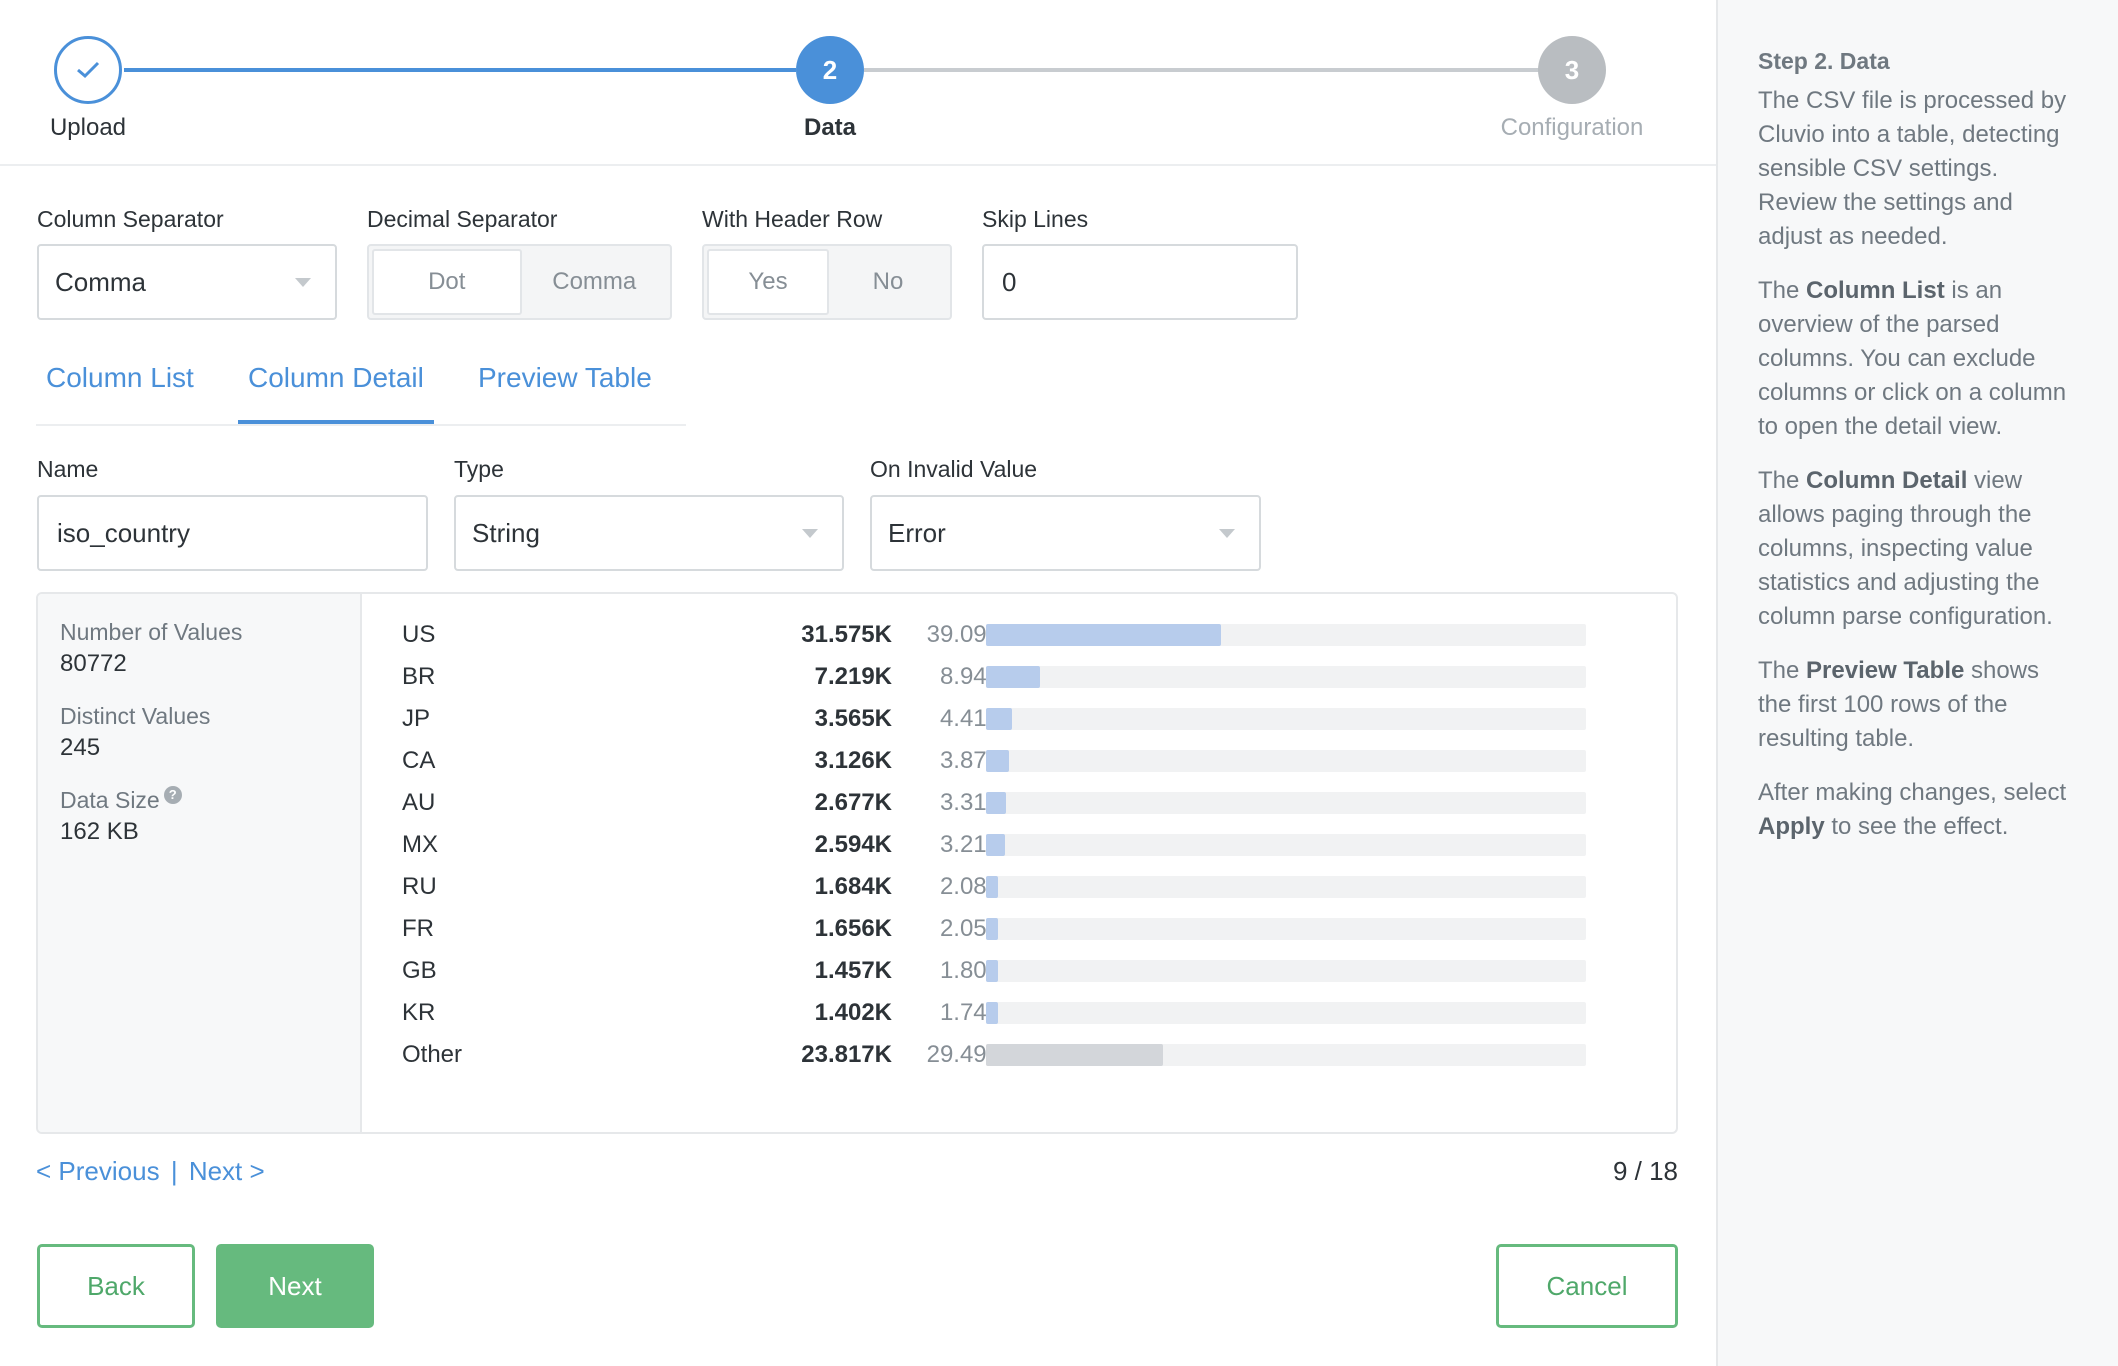 The height and width of the screenshot is (1366, 2118). I want to click on column-separator-label: Column Separator, so click(130, 219).